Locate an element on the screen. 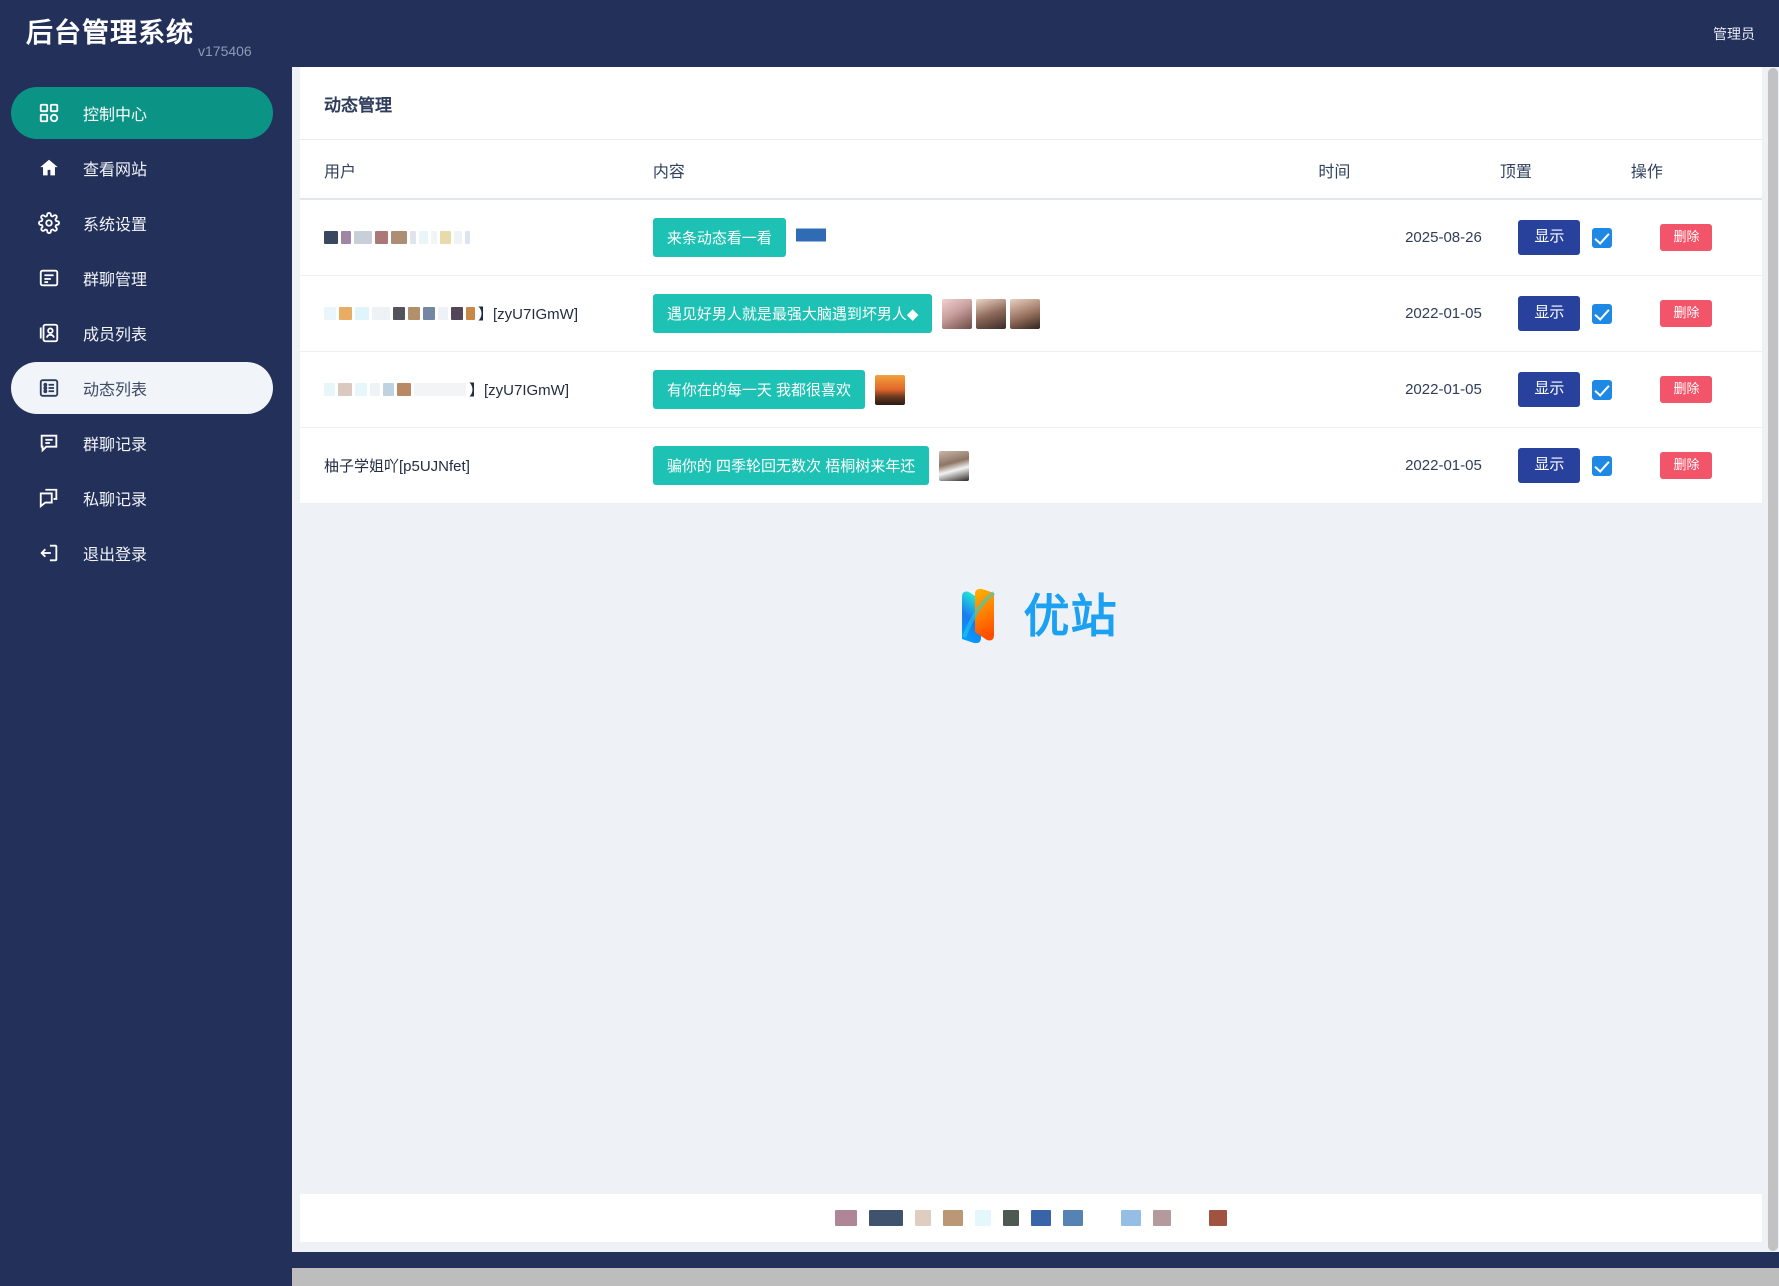  sidebar-item-feed-list: 动态列表 is located at coordinates (142, 388).